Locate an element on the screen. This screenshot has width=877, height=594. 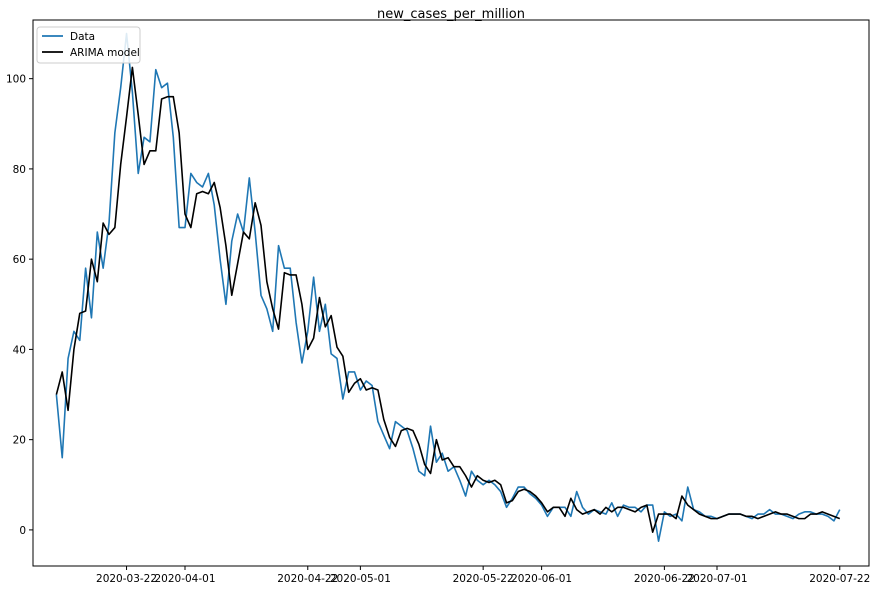
y-tick-label: 80 is located at coordinates (19, 170).